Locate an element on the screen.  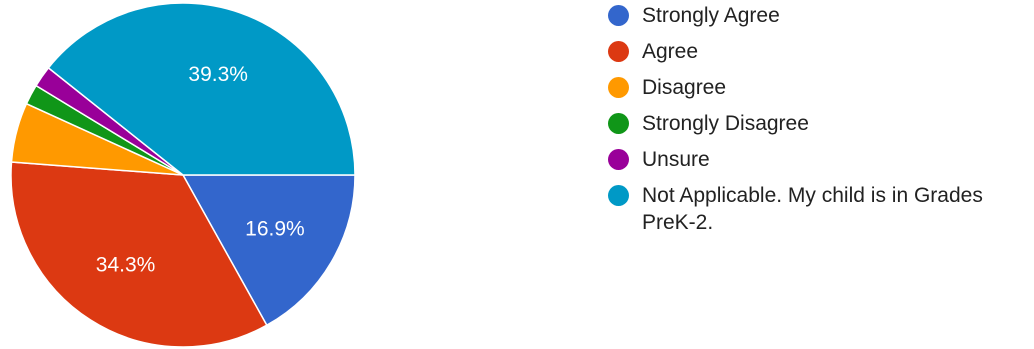
legend-item-strongly-disagree: Strongly Disagree is located at coordinates (818, 123).